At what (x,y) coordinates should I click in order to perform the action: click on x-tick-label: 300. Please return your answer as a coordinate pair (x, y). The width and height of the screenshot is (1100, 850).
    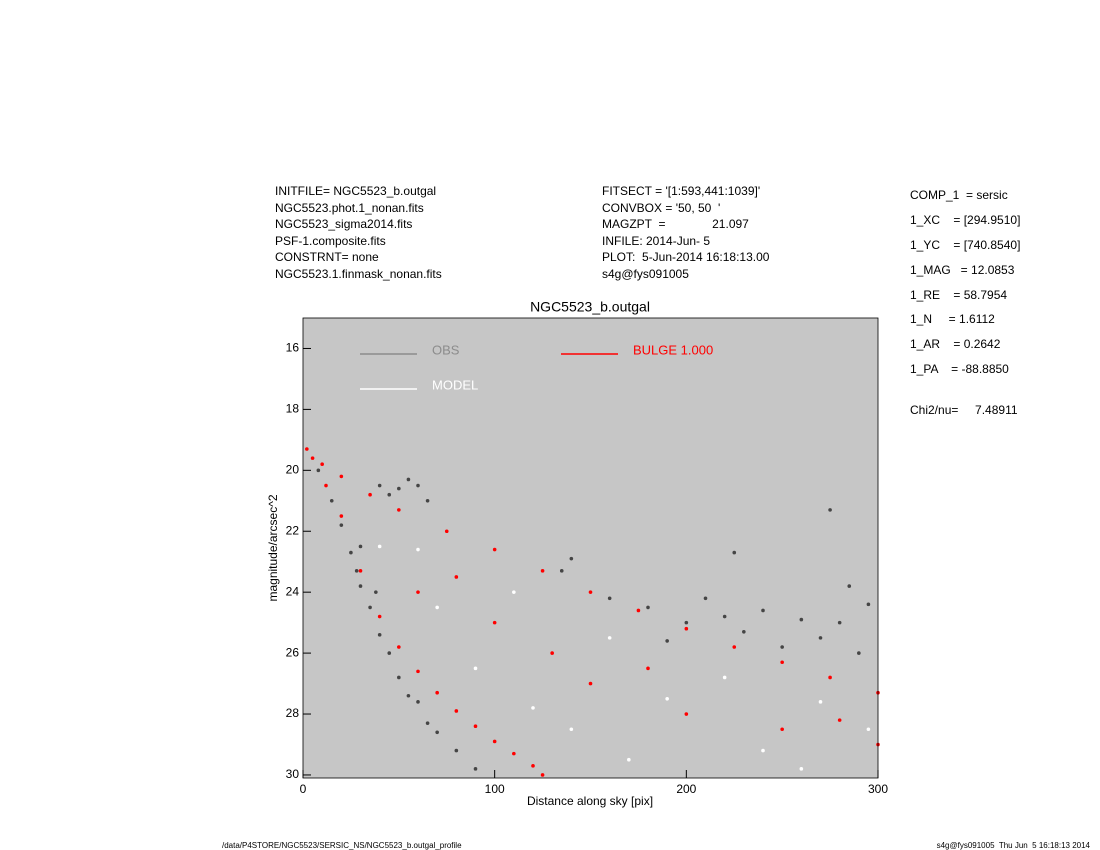
    Looking at the image, I should click on (878, 789).